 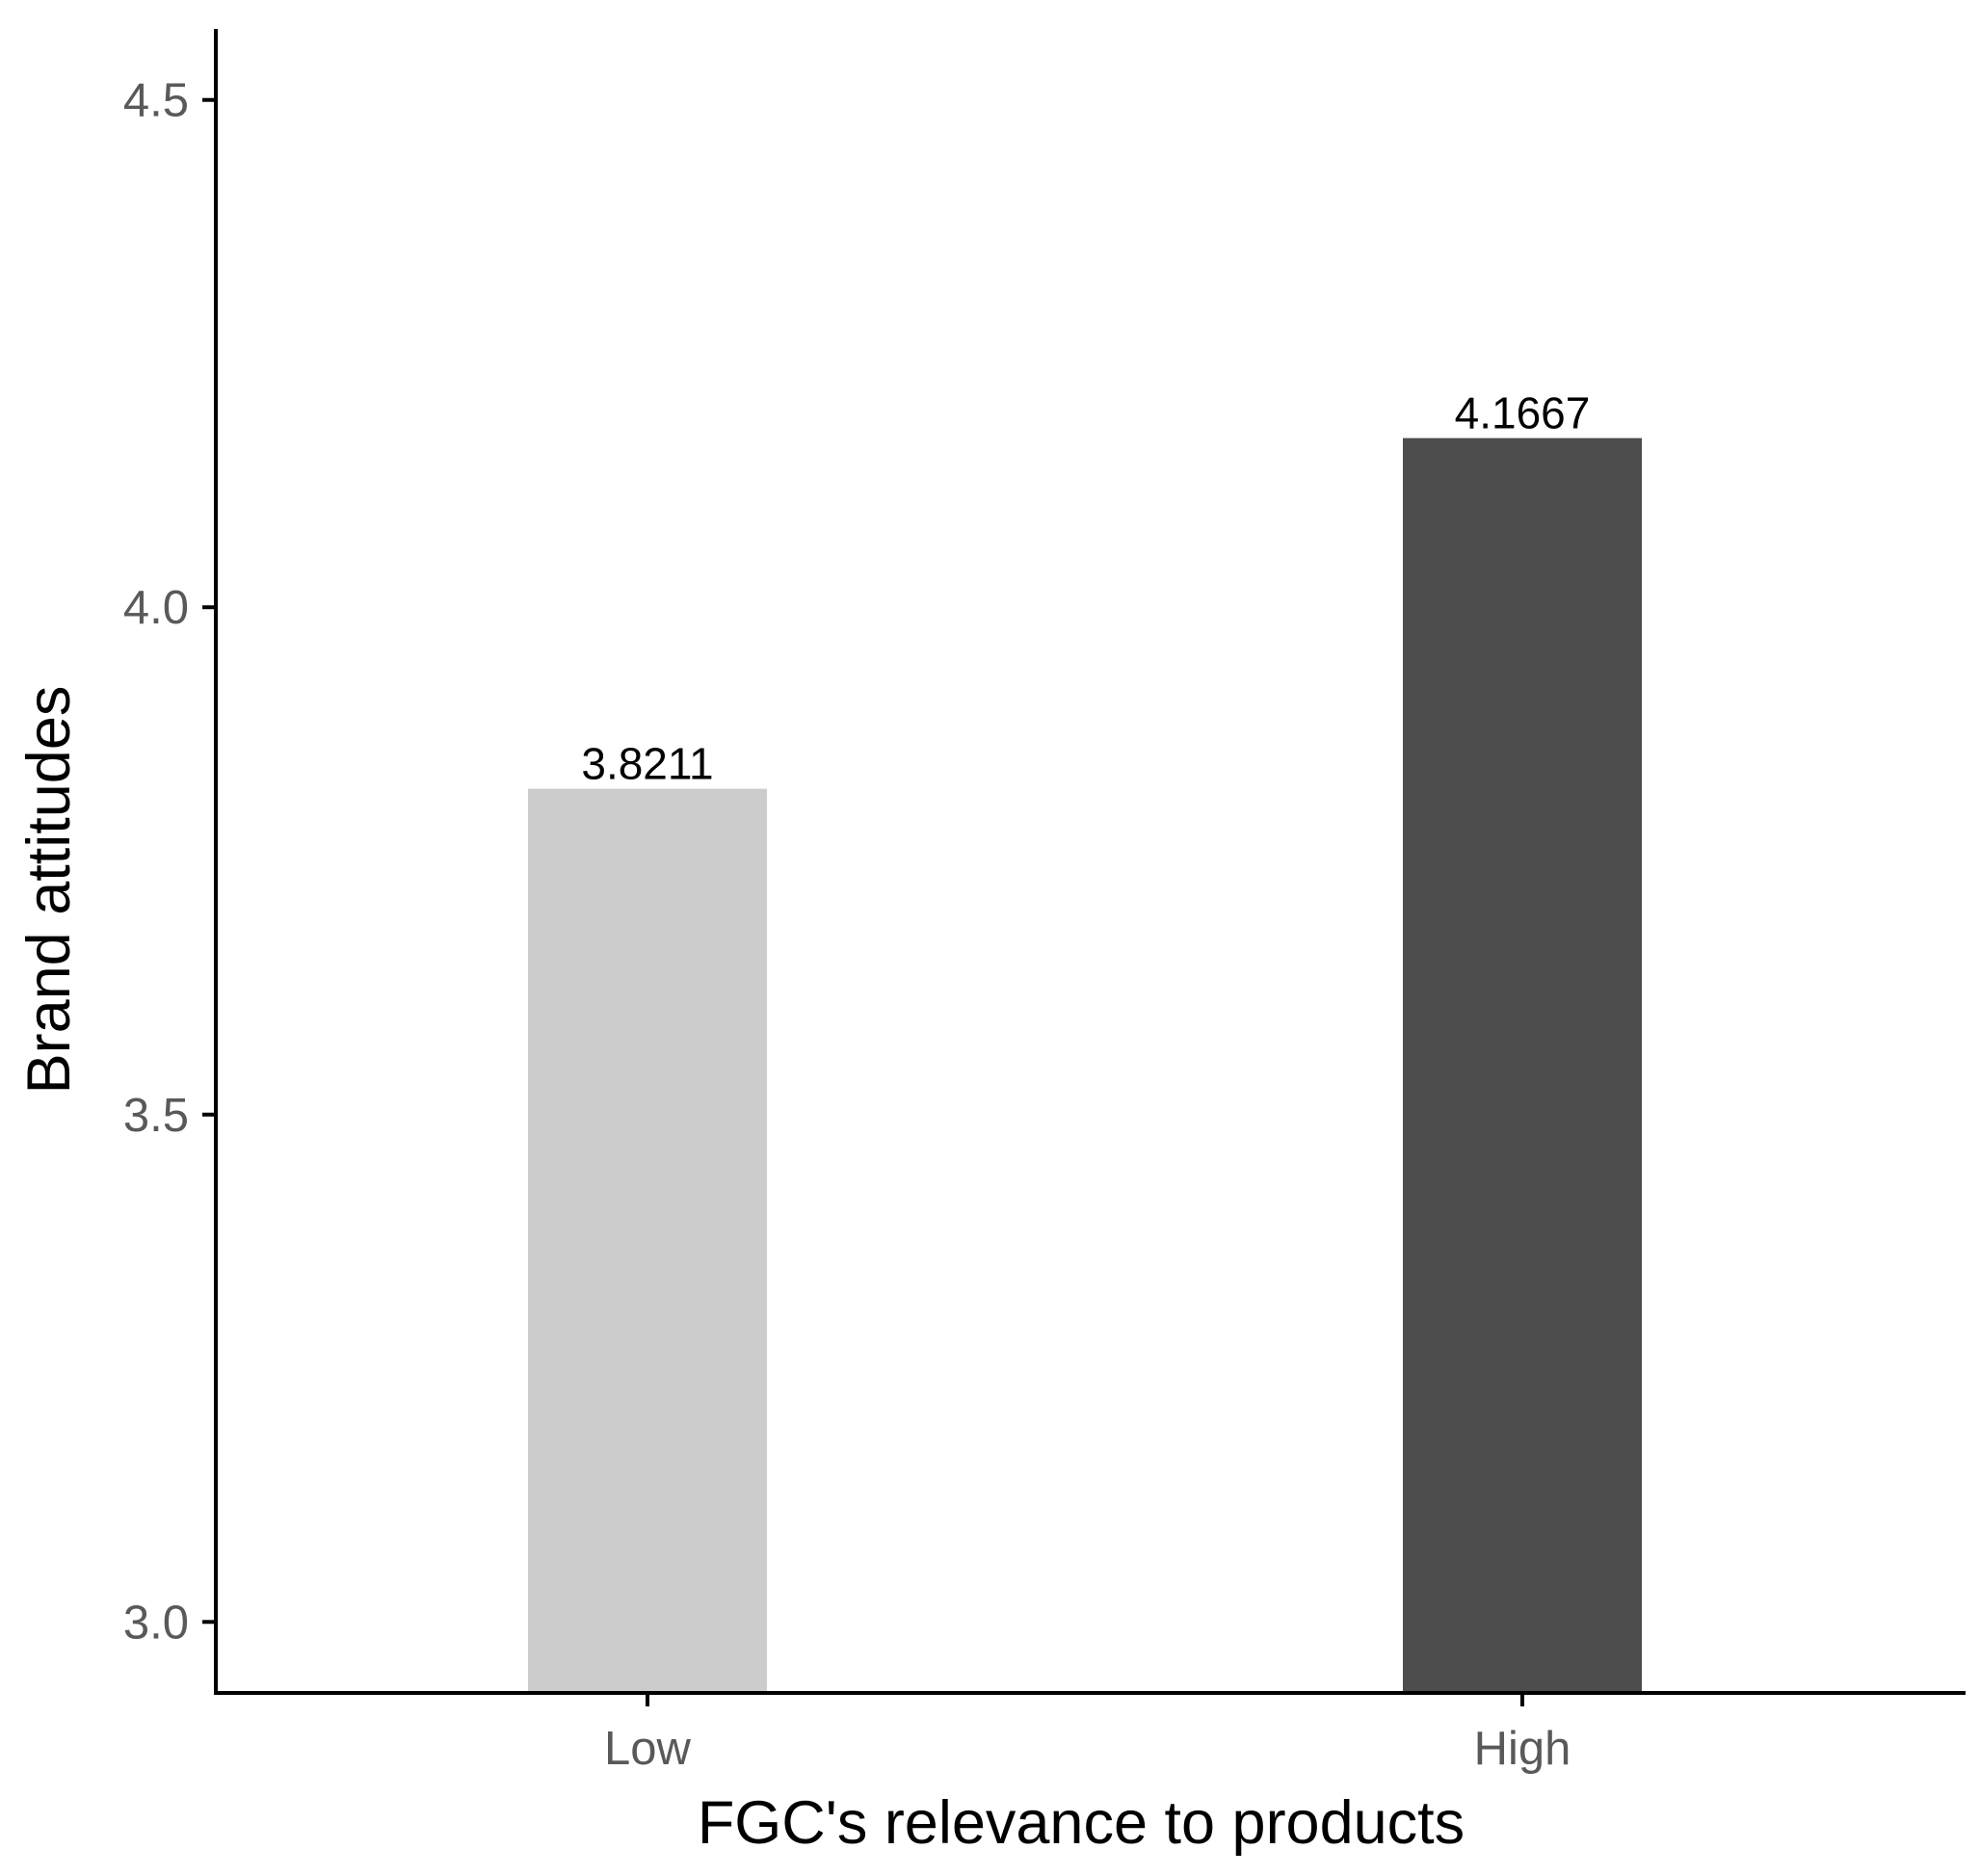 What do you see at coordinates (49, 891) in the screenshot?
I see `y-axis-title: Brand attitudes` at bounding box center [49, 891].